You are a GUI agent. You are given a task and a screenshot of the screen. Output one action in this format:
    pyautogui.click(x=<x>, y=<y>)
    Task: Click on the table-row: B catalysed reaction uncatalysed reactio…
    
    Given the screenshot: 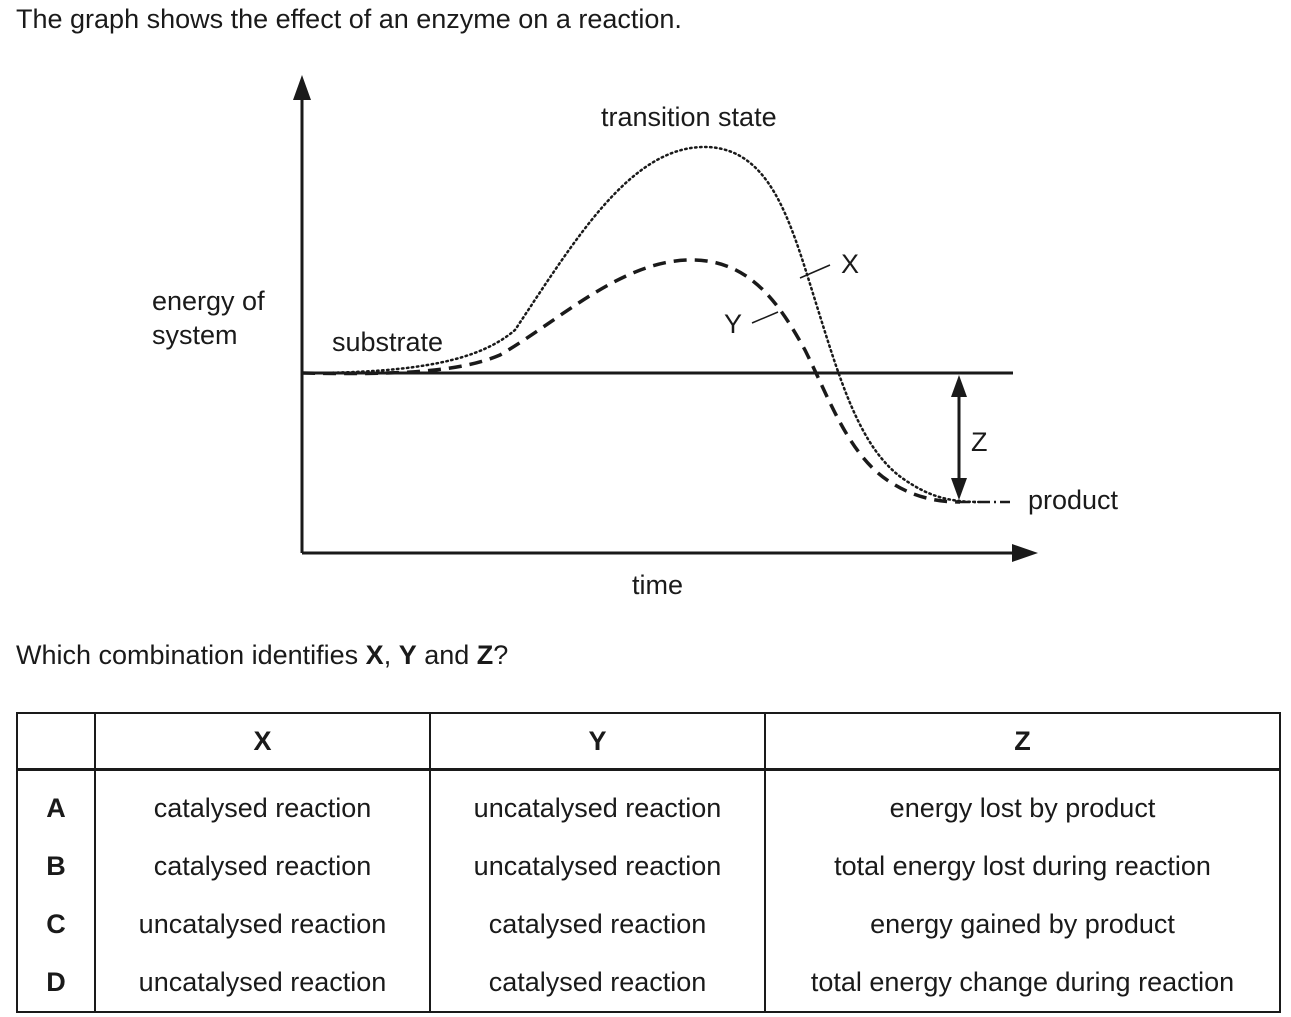 What is the action you would take?
    pyautogui.click(x=648, y=866)
    